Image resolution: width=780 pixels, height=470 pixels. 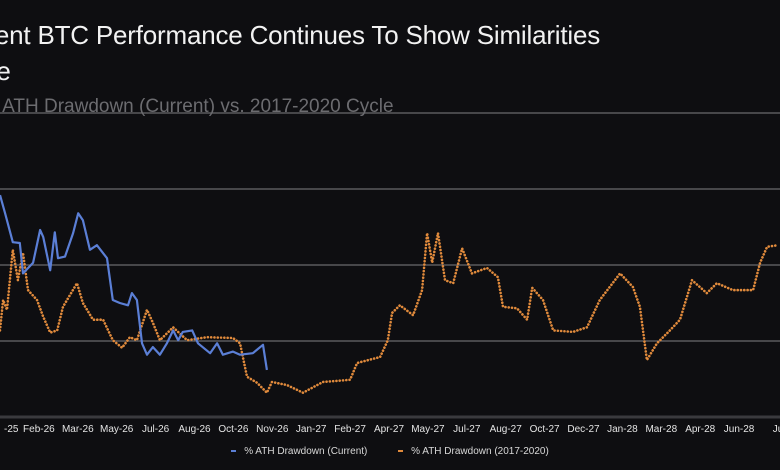 I want to click on legend-item-2017-2020: % ATH Drawdown (2017-2020), so click(x=473, y=451).